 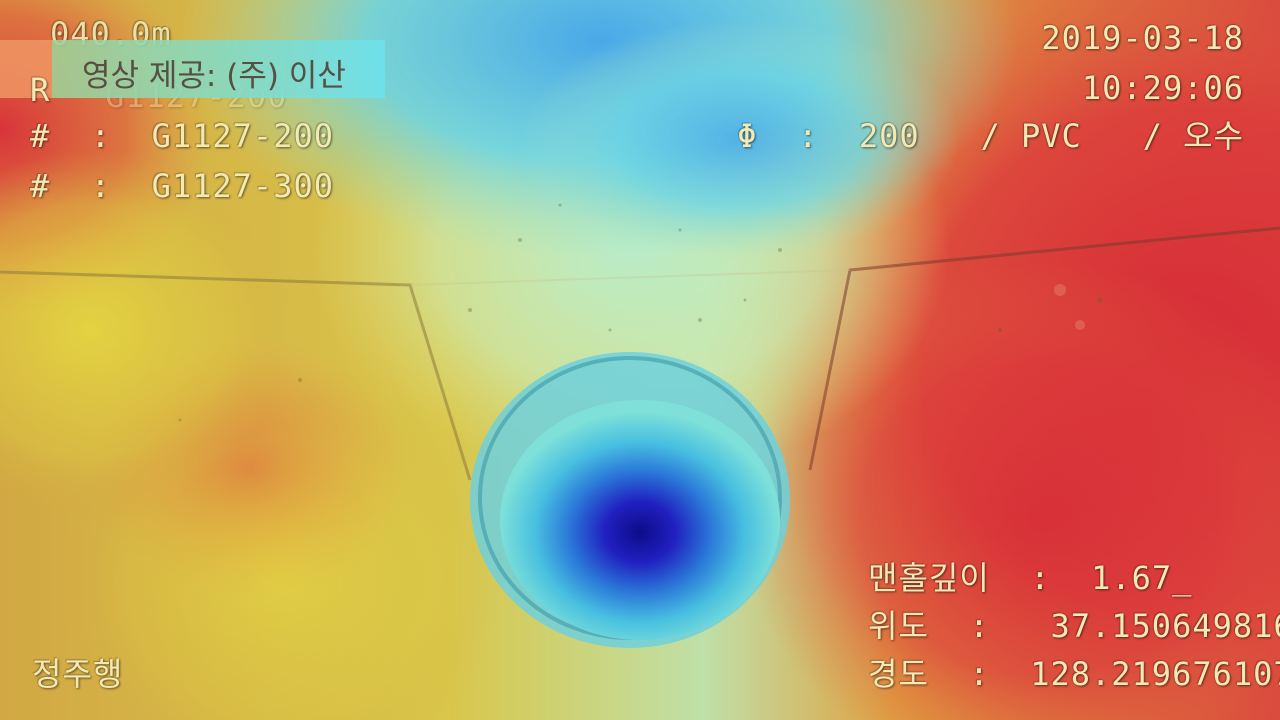 I want to click on video-credit-banner: 영상 제공: (주) 이산, so click(x=218, y=69).